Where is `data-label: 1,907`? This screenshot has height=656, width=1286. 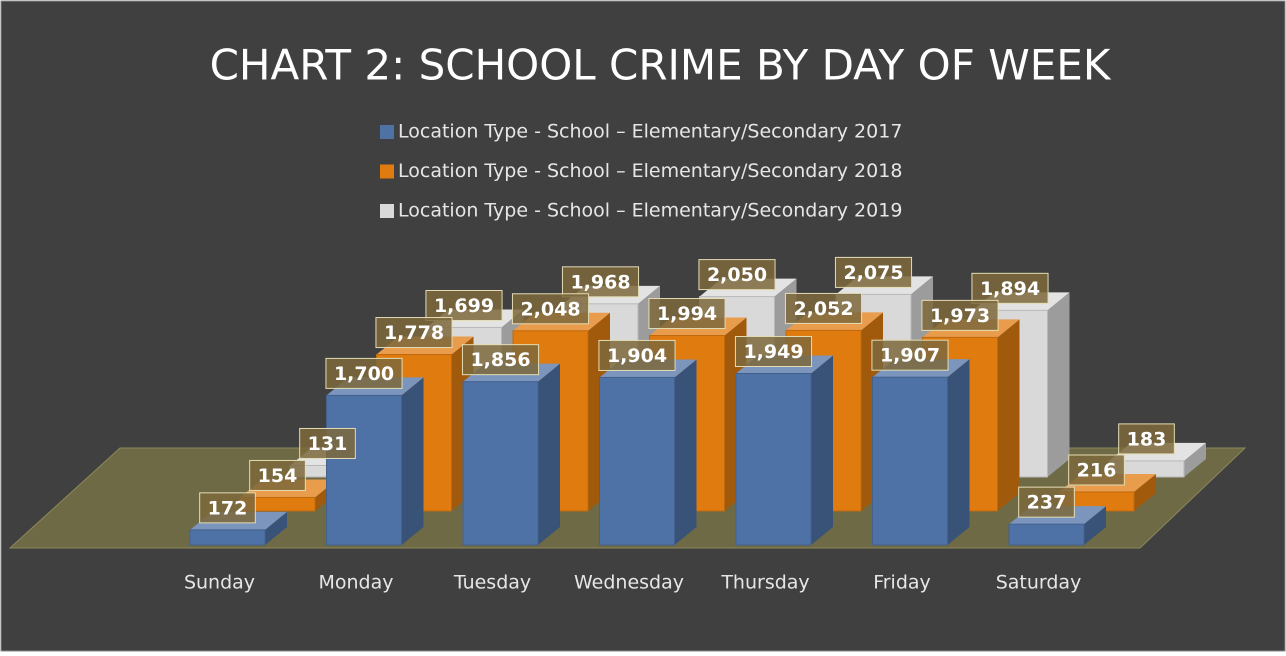 data-label: 1,907 is located at coordinates (910, 356).